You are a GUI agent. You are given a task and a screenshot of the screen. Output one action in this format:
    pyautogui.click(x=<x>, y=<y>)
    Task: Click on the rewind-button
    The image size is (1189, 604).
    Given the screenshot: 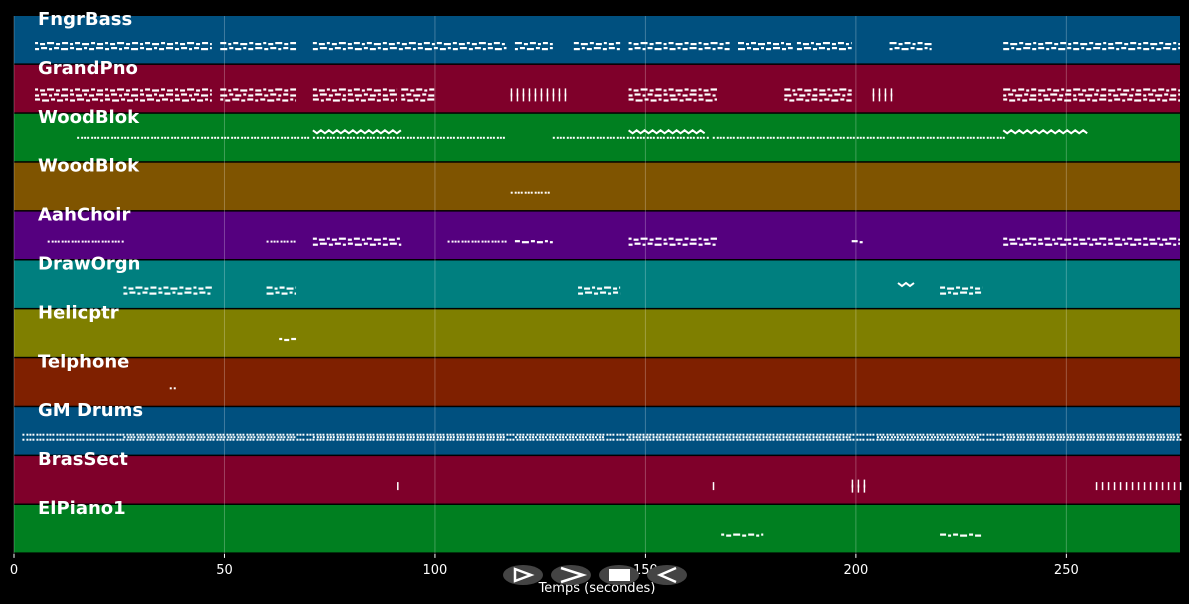 What is the action you would take?
    pyautogui.click(x=523, y=575)
    